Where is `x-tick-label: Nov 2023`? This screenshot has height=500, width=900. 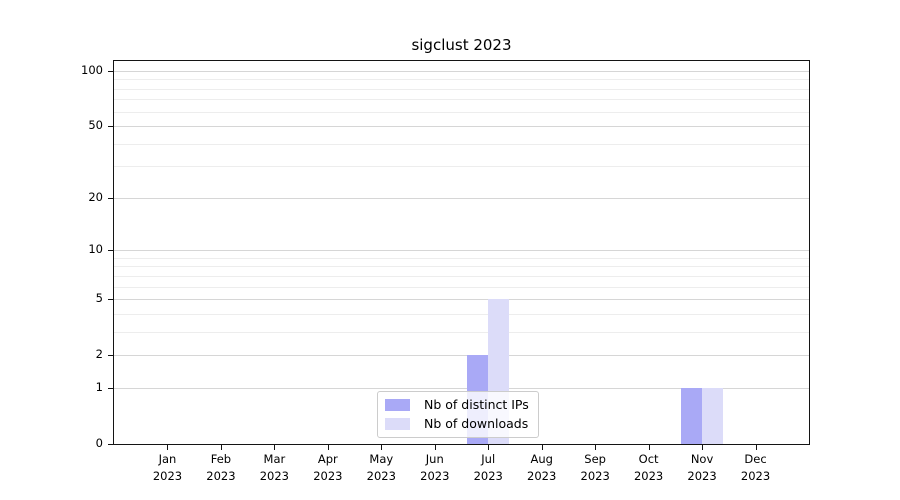 x-tick-label: Nov 2023 is located at coordinates (702, 467).